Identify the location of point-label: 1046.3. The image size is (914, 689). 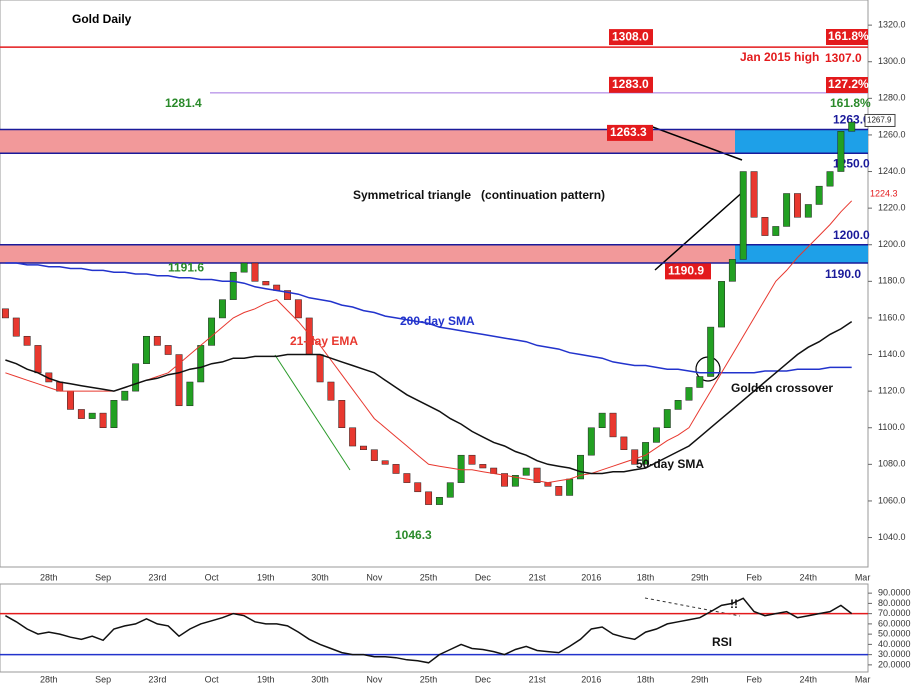
(413, 535).